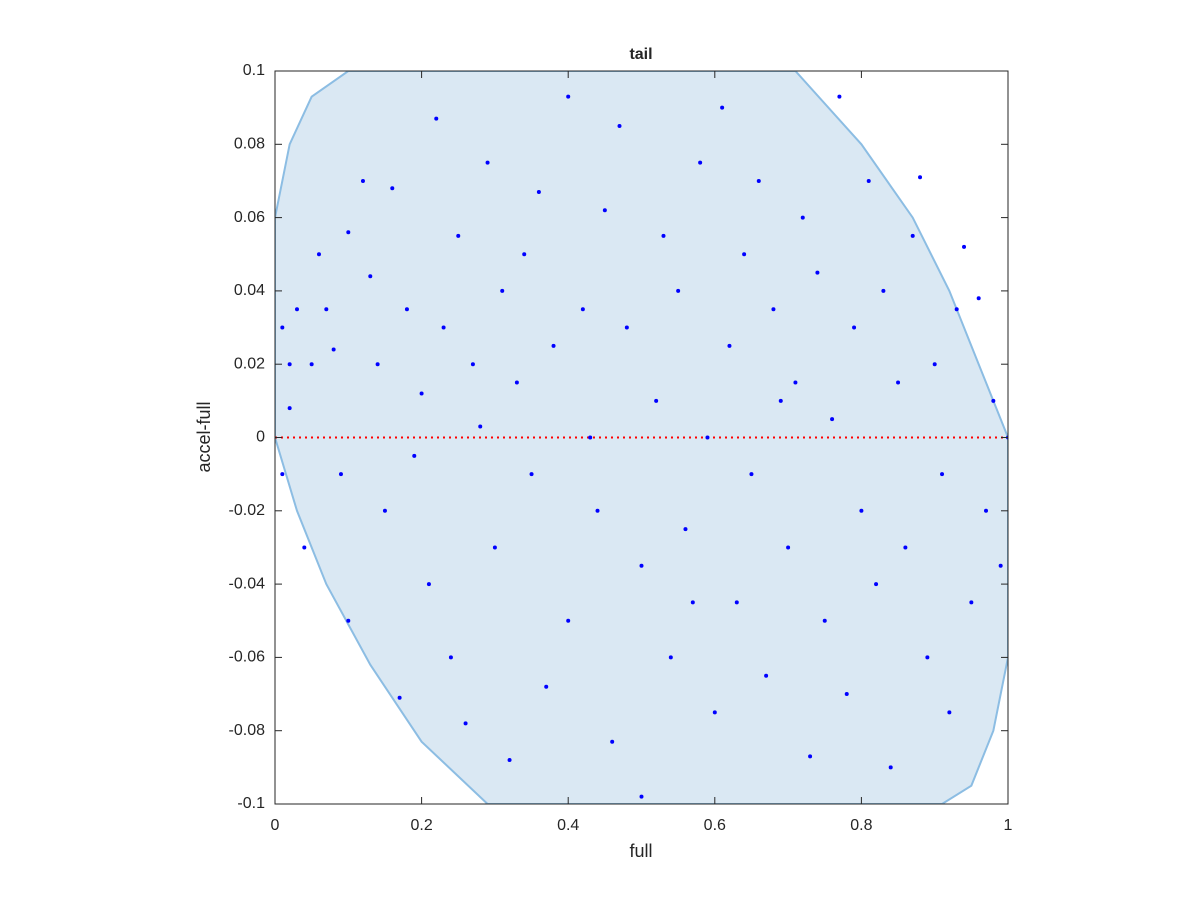 This screenshot has width=1200, height=900. What do you see at coordinates (249, 144) in the screenshot?
I see `y-tick-label: 0.08` at bounding box center [249, 144].